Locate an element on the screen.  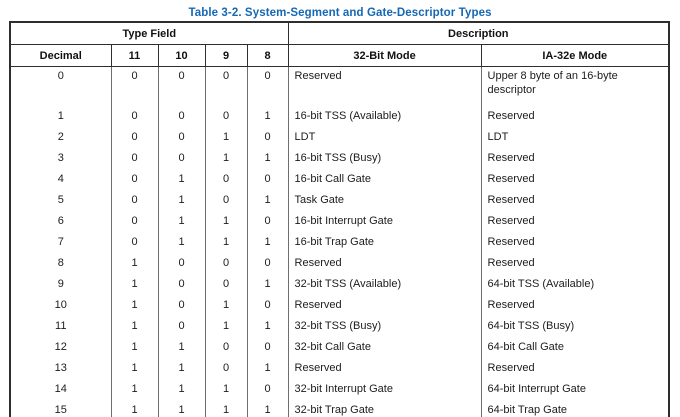
table-row: 1 0 0 0 1 16-bit TSS (Available) Reserved is located at coordinates (339, 117).